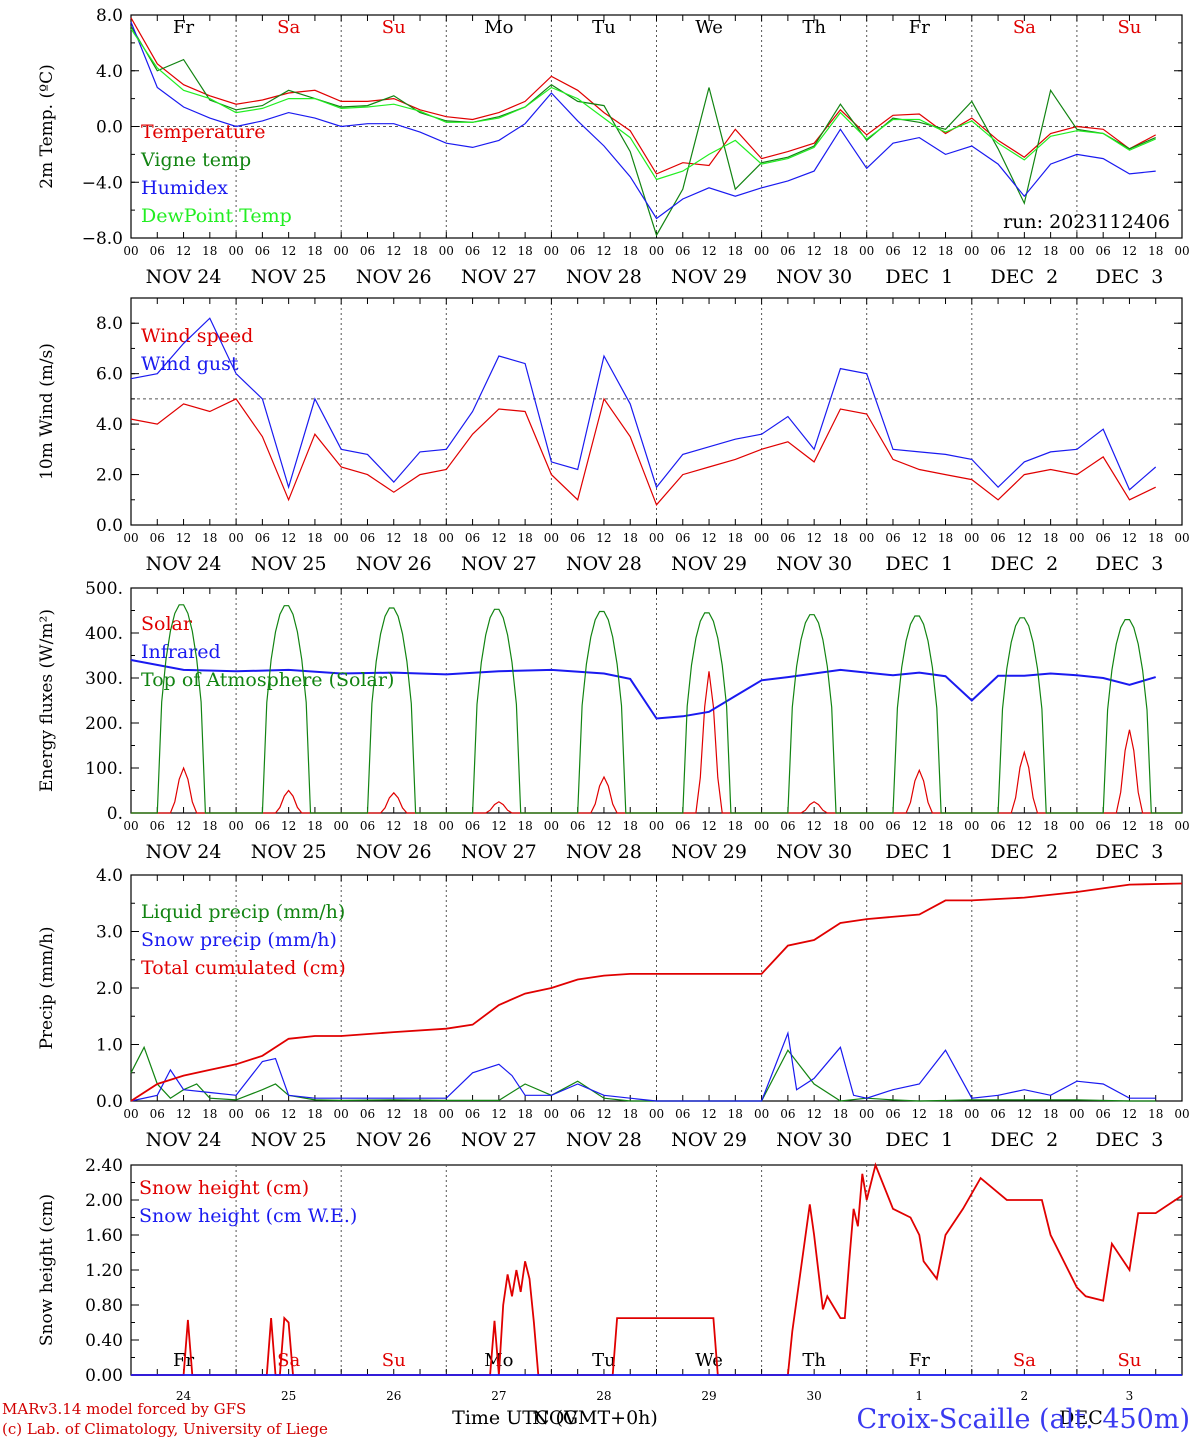  Describe the element at coordinates (197, 336) in the screenshot. I see `legend-label: Wind speed` at that location.